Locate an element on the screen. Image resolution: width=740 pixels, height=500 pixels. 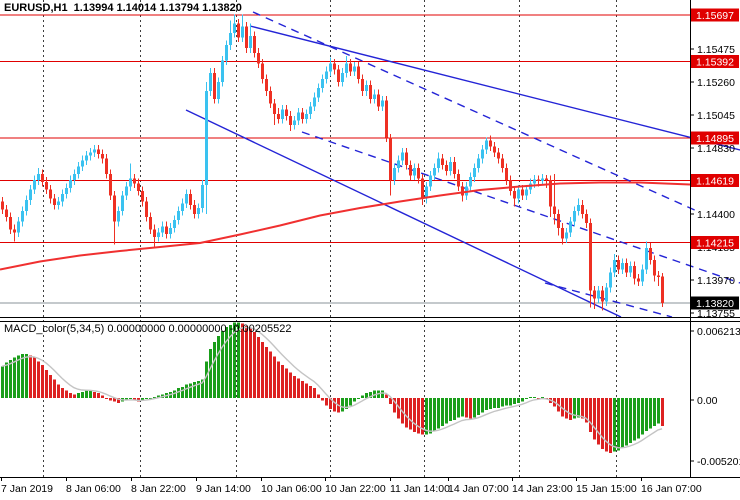
macd-tick-label: 0.00 is located at coordinates (707, 401).